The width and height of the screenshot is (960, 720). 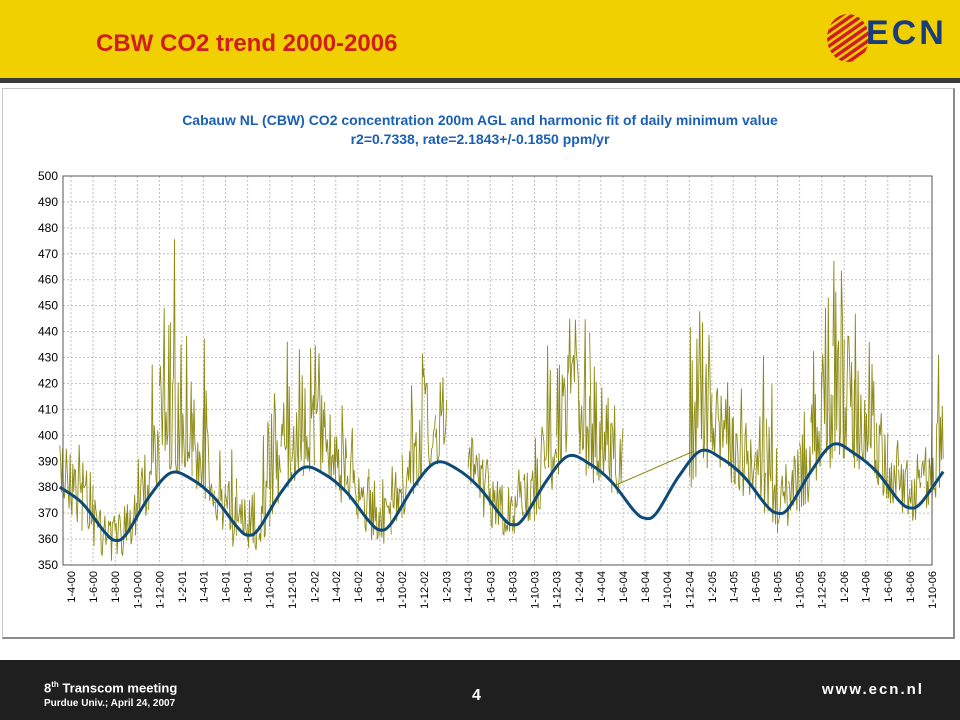 I want to click on y-tick-label: 350, so click(x=48, y=565).